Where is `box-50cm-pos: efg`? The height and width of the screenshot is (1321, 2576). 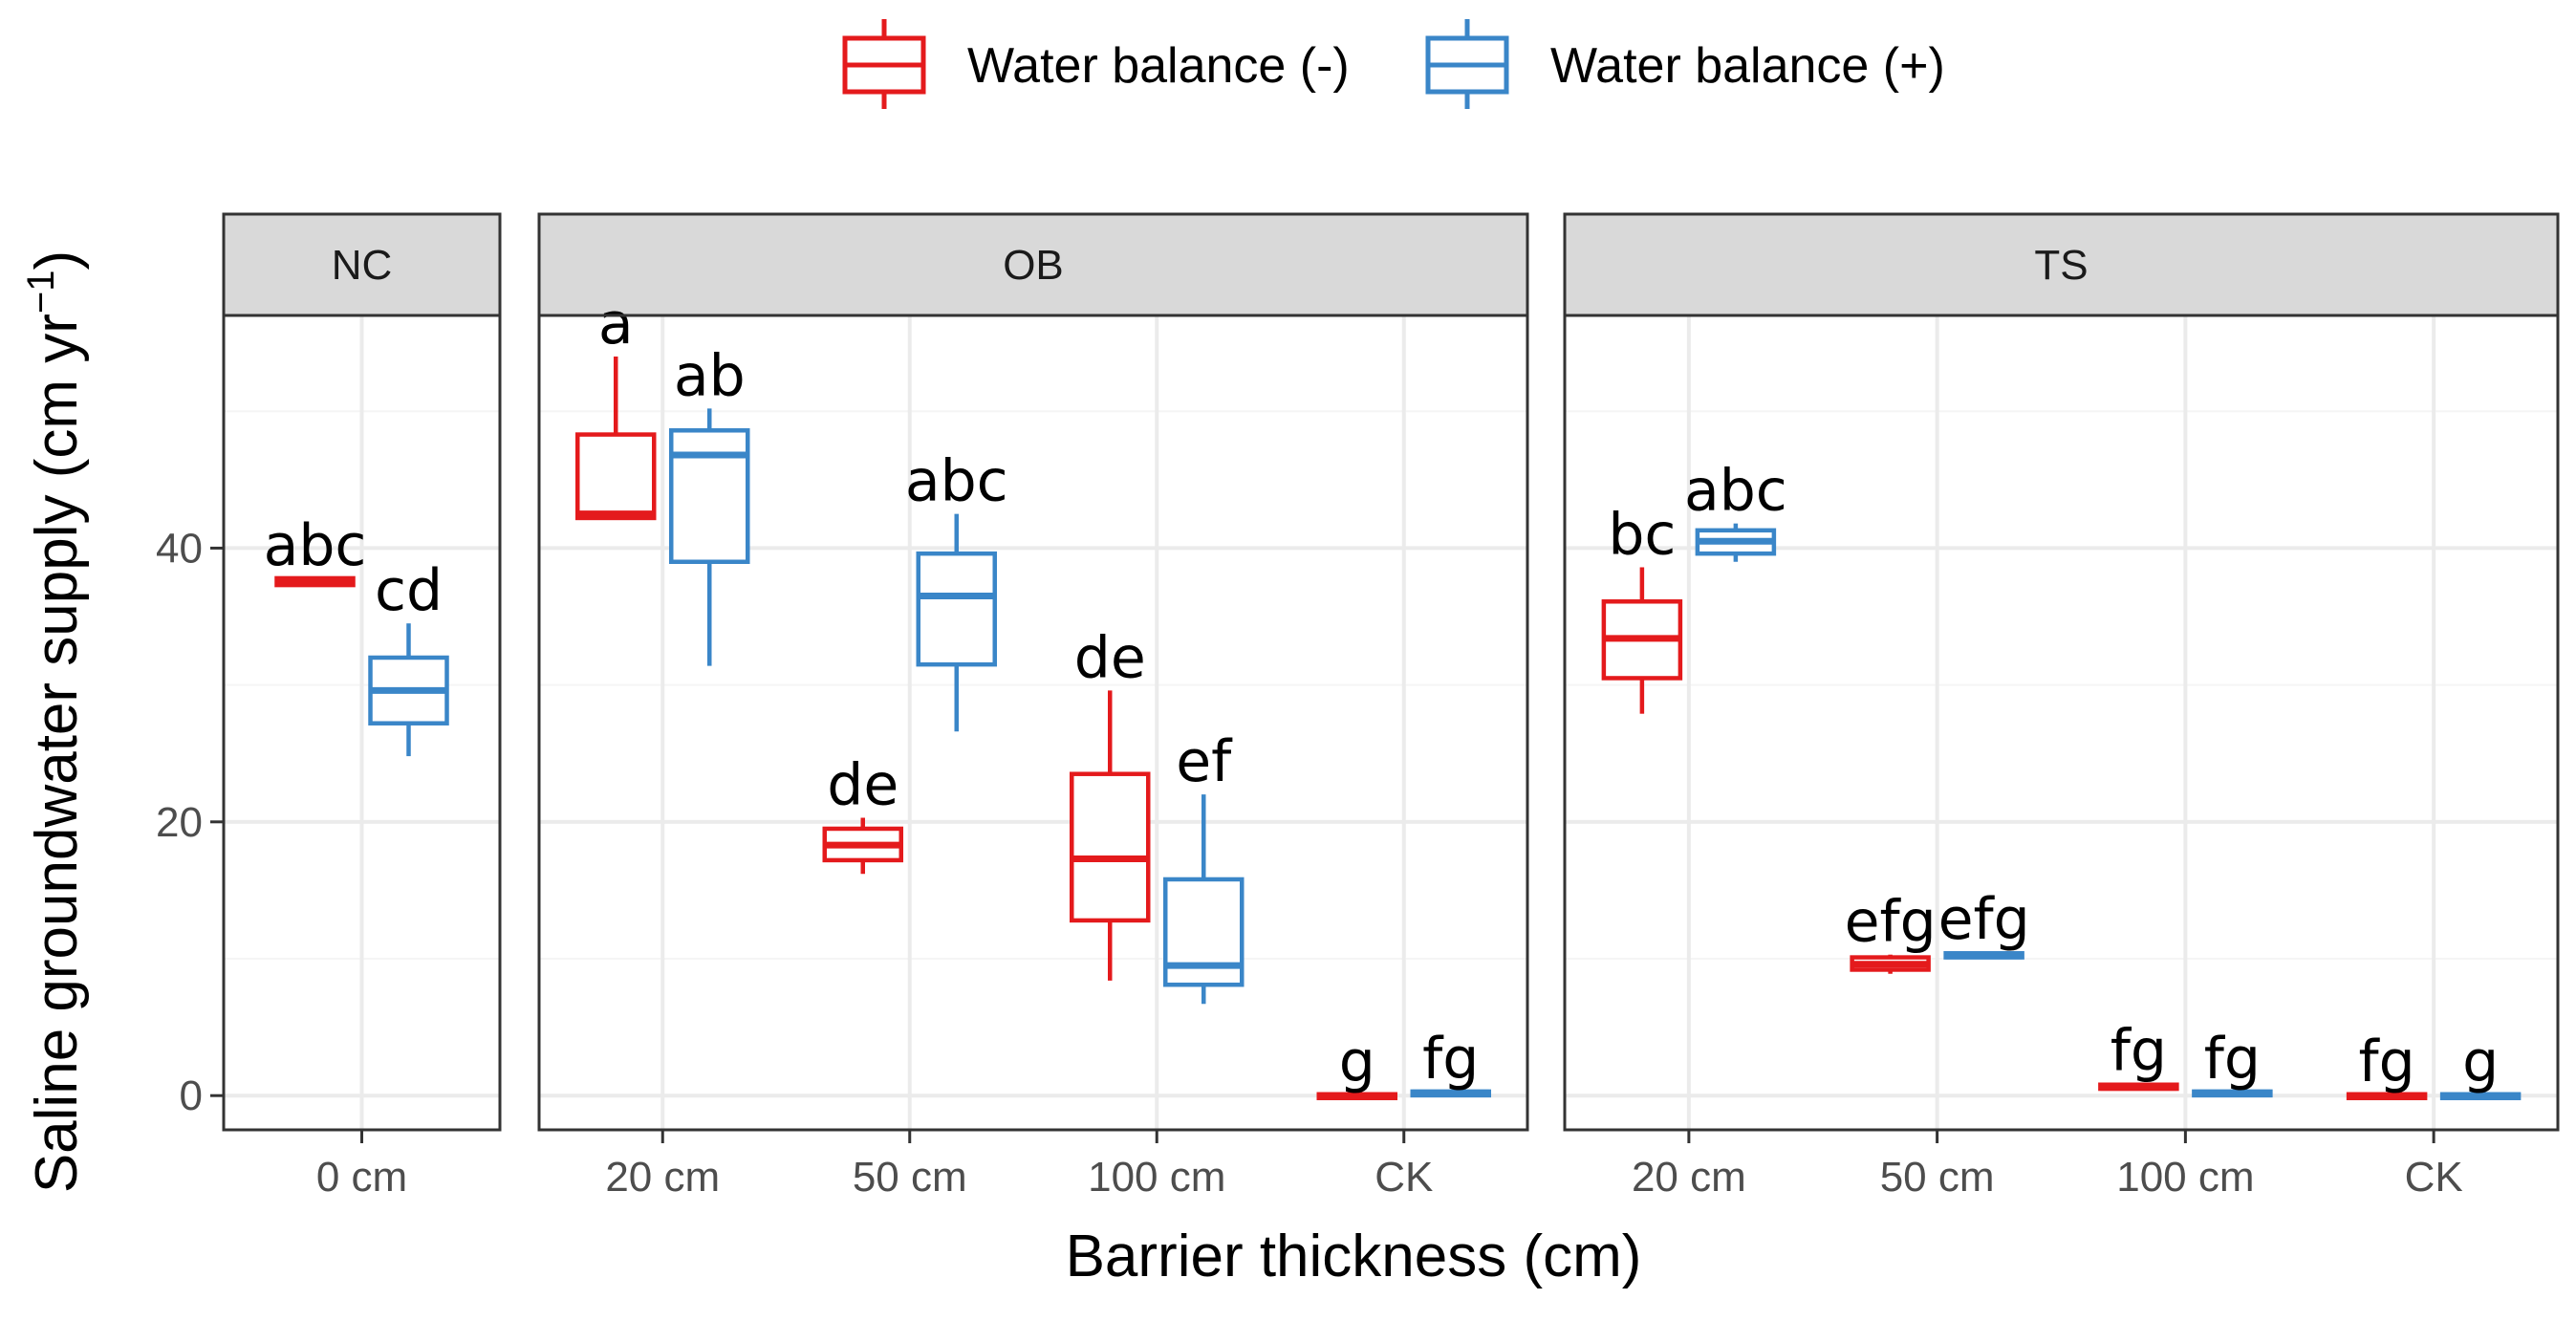 box-50cm-pos: efg is located at coordinates (1984, 923).